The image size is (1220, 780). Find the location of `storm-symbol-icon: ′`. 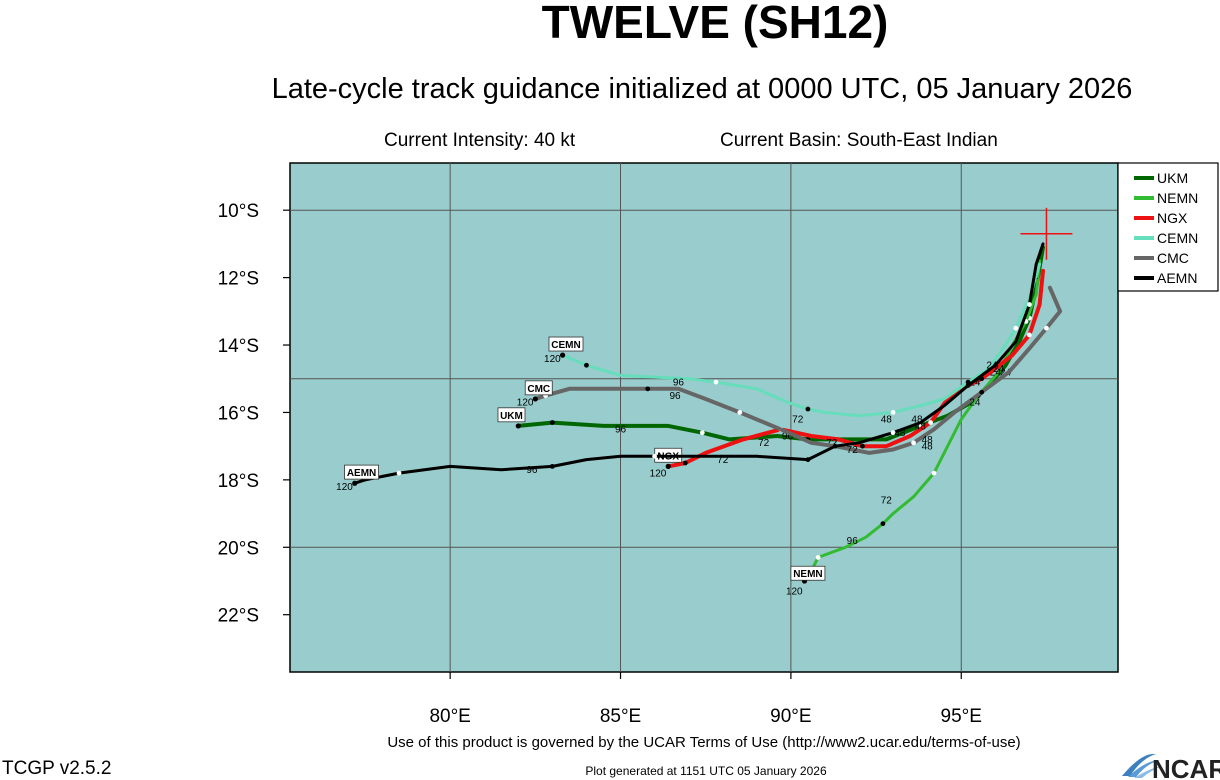

storm-symbol-icon: ′ is located at coordinates (1037, 282).